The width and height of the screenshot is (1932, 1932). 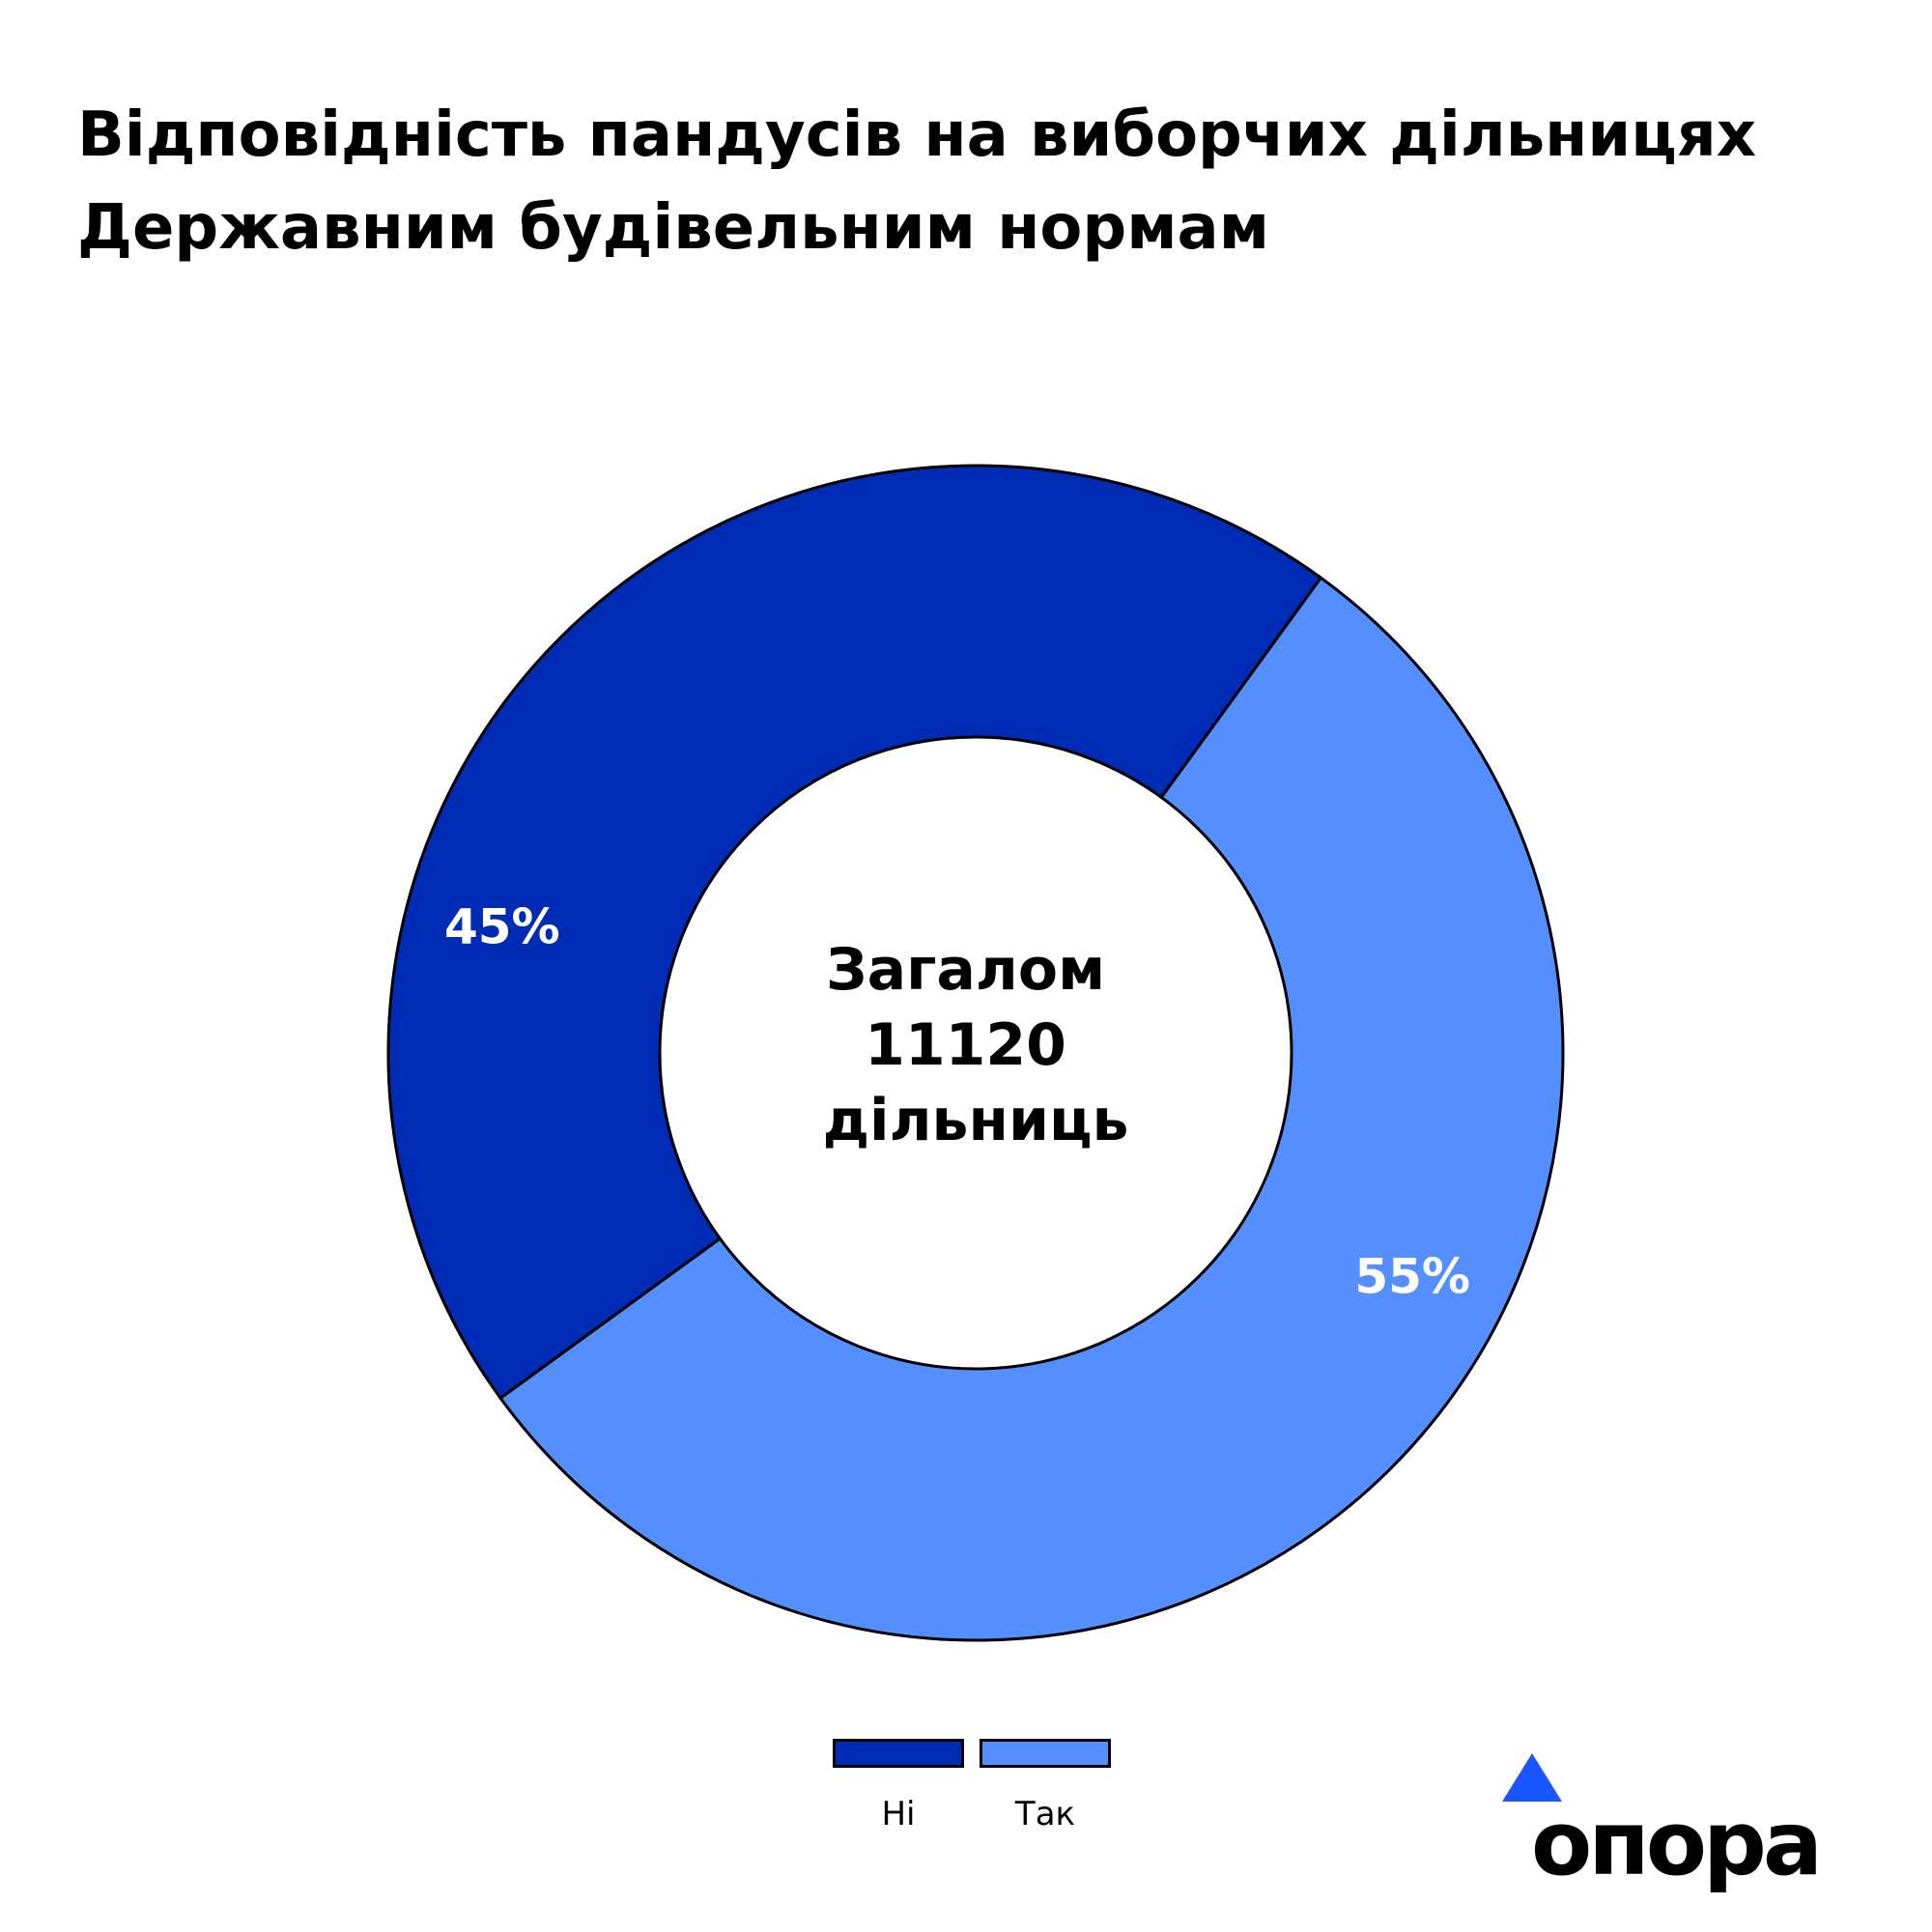 I want to click on legend-item-ni: Ні, so click(x=898, y=1786).